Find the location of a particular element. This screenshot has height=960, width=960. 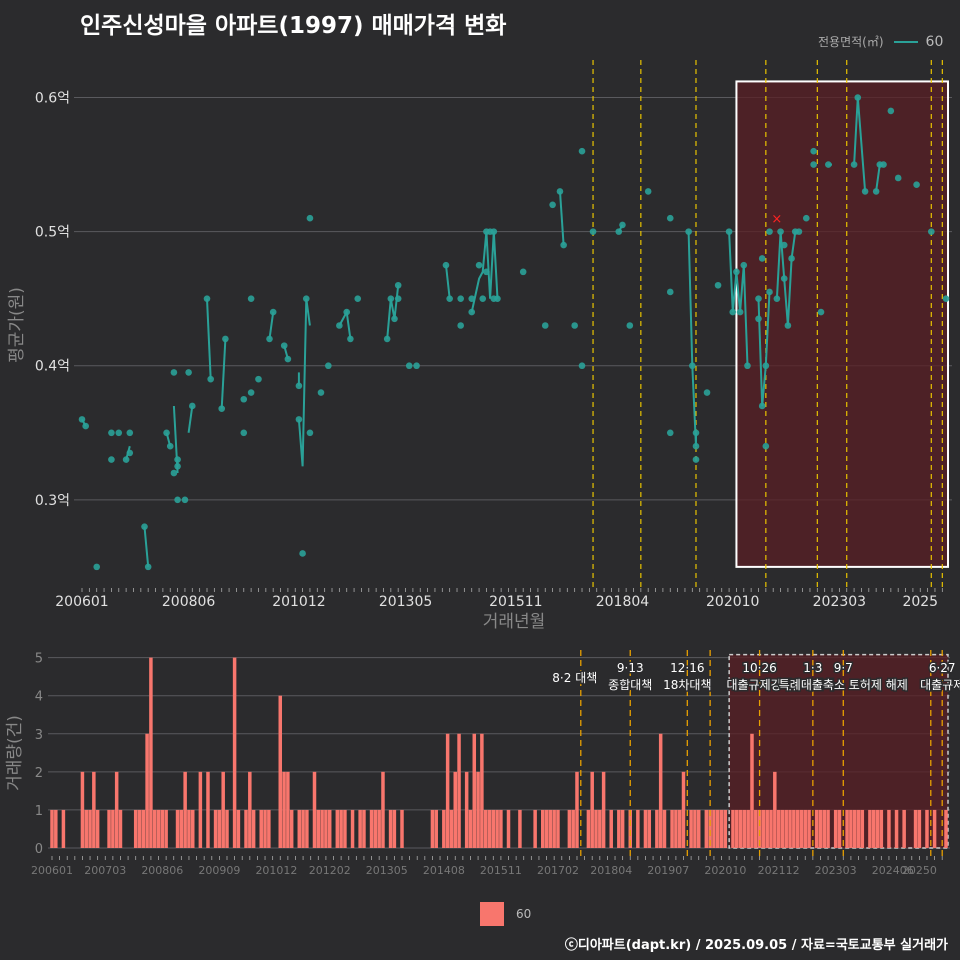

bottom-ytick-label: 2 is located at coordinates (39, 773).